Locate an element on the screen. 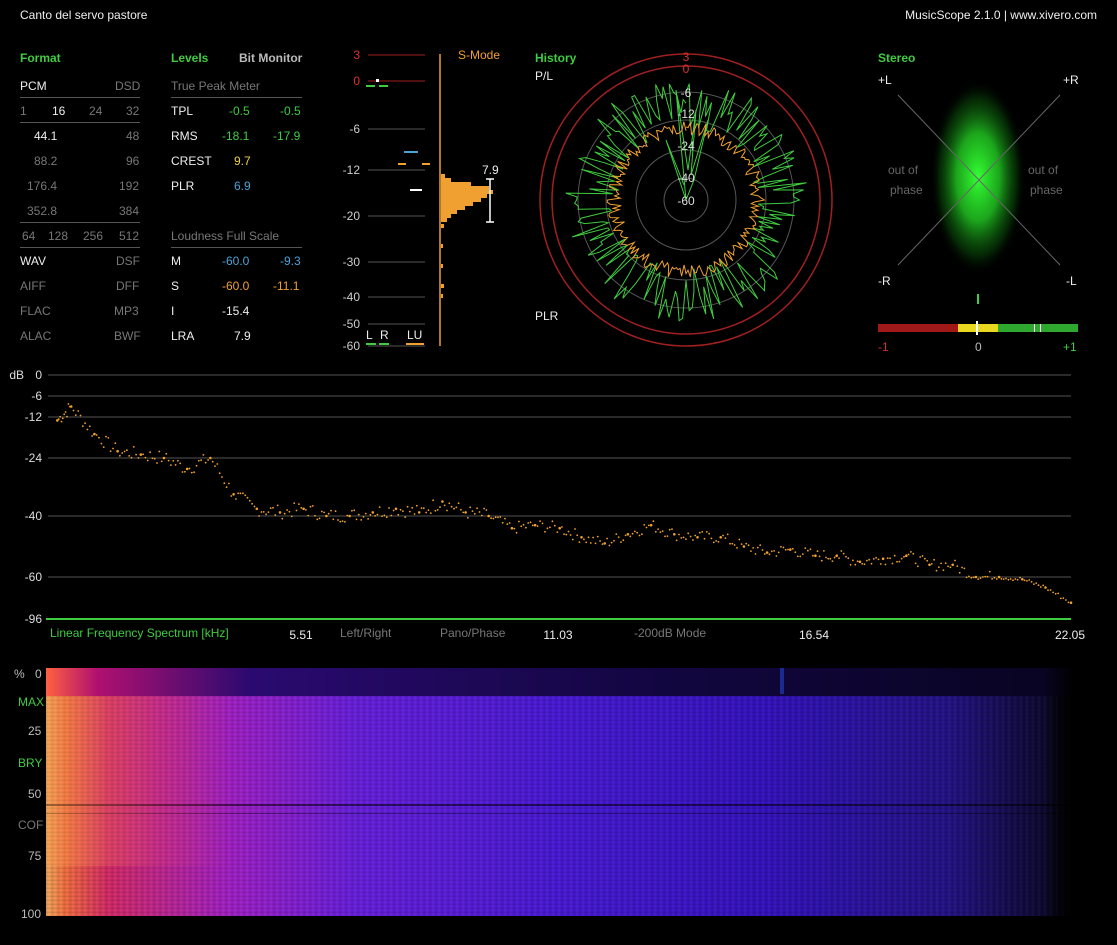 The image size is (1117, 945). stereo-plus-l: +L is located at coordinates (885, 80).